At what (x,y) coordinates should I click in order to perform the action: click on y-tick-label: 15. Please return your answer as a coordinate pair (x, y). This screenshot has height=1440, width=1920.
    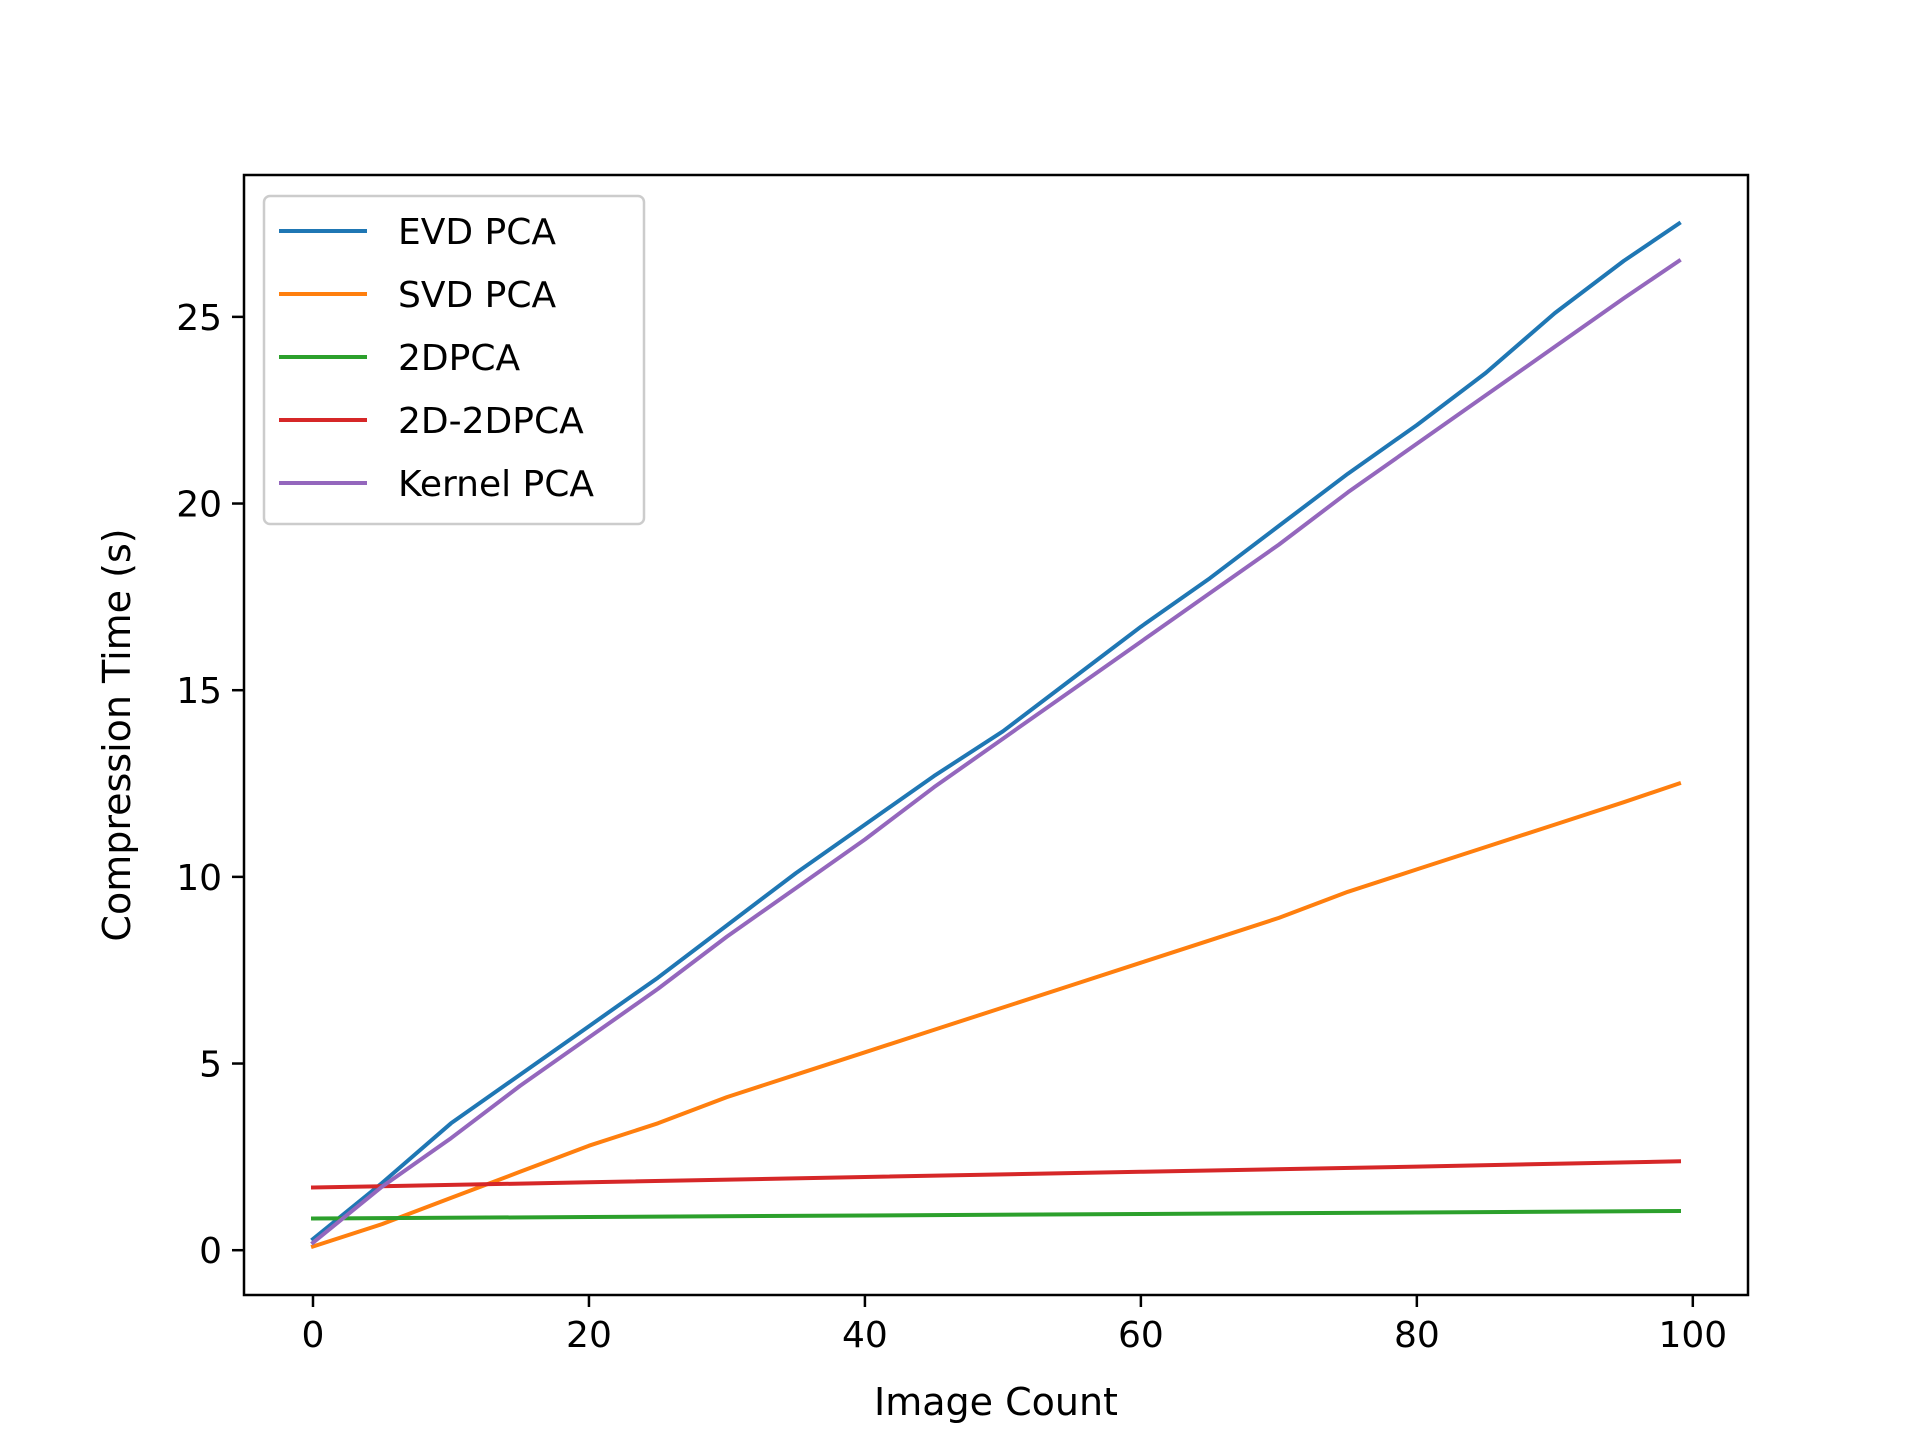
    Looking at the image, I should click on (199, 691).